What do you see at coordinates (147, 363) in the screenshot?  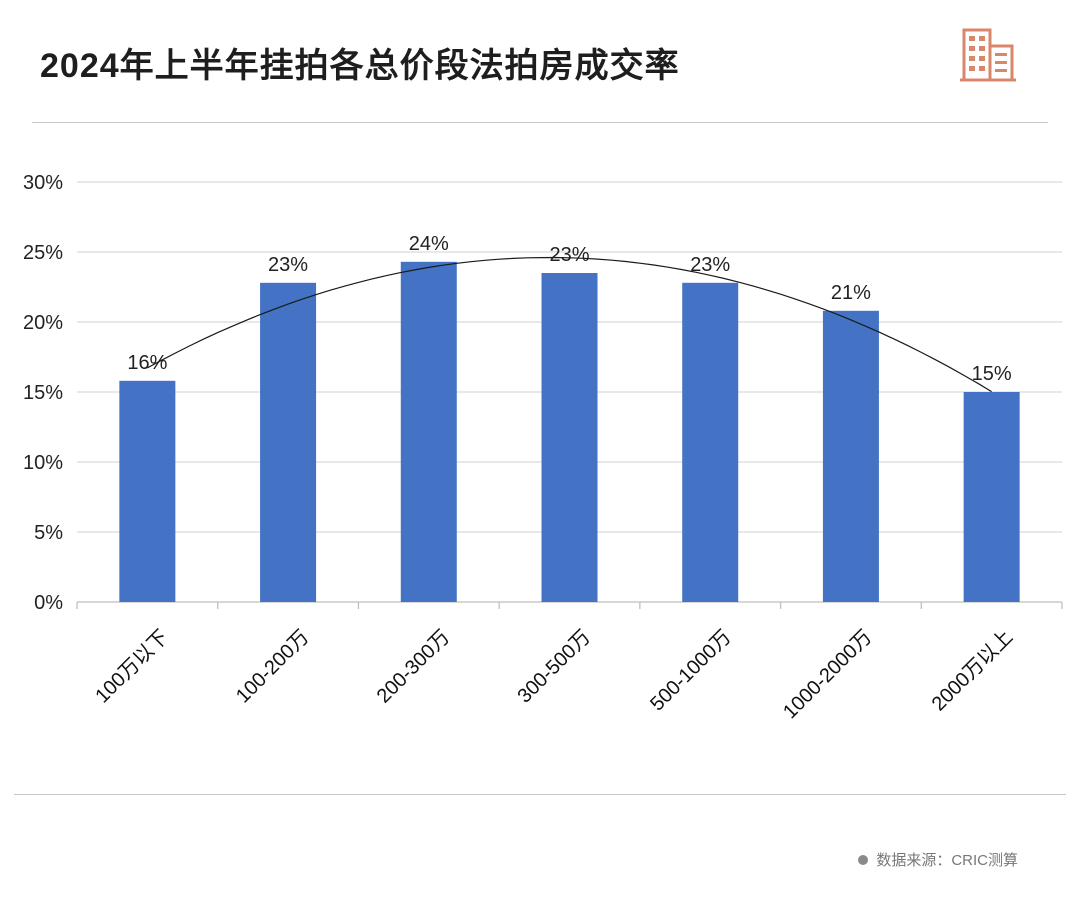 I see `data-label: 16%` at bounding box center [147, 363].